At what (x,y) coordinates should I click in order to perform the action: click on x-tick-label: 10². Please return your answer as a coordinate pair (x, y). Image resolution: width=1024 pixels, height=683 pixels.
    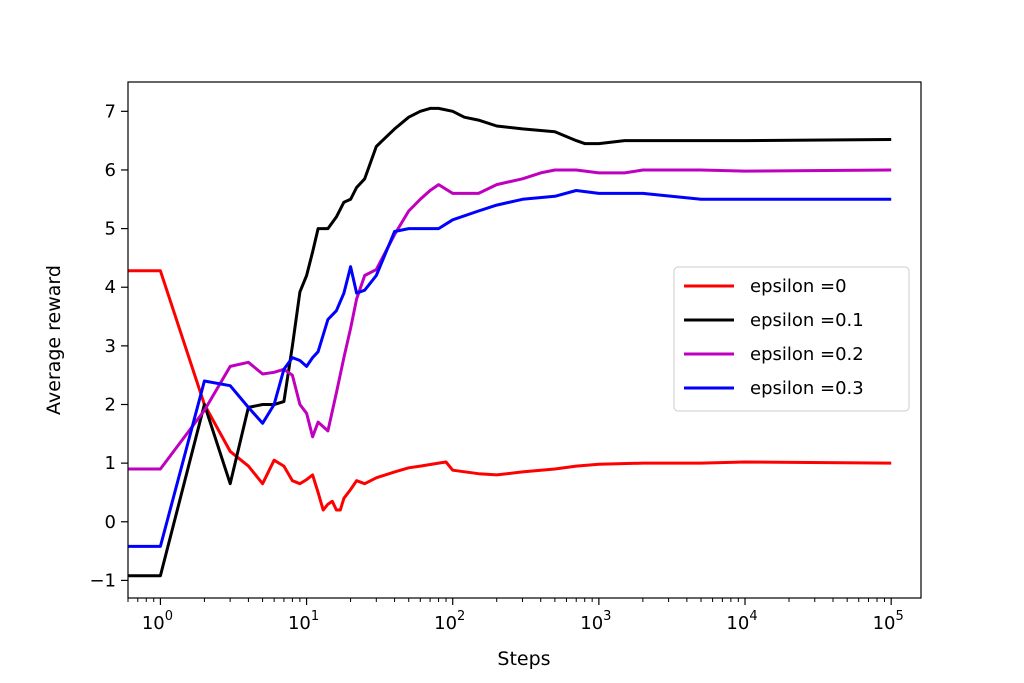
    Looking at the image, I should click on (449, 621).